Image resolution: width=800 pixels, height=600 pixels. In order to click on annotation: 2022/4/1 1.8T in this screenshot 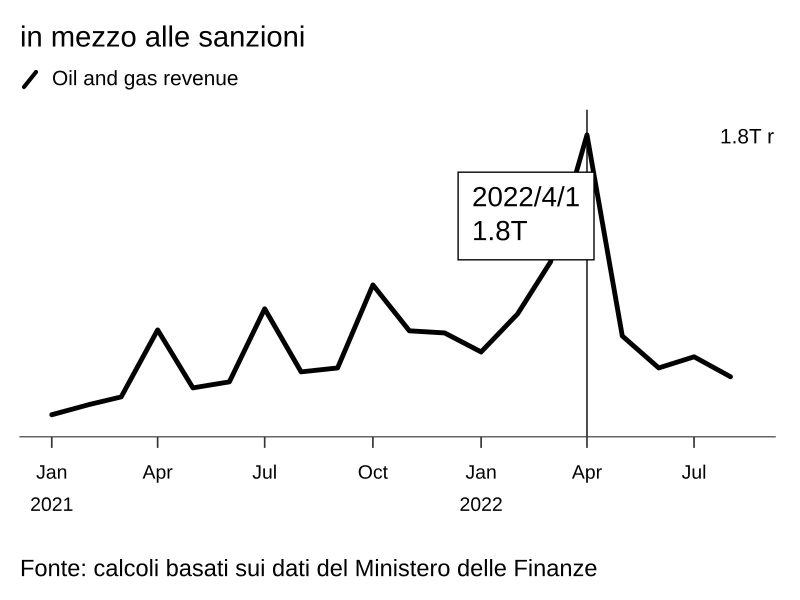, I will do `click(526, 213)`.